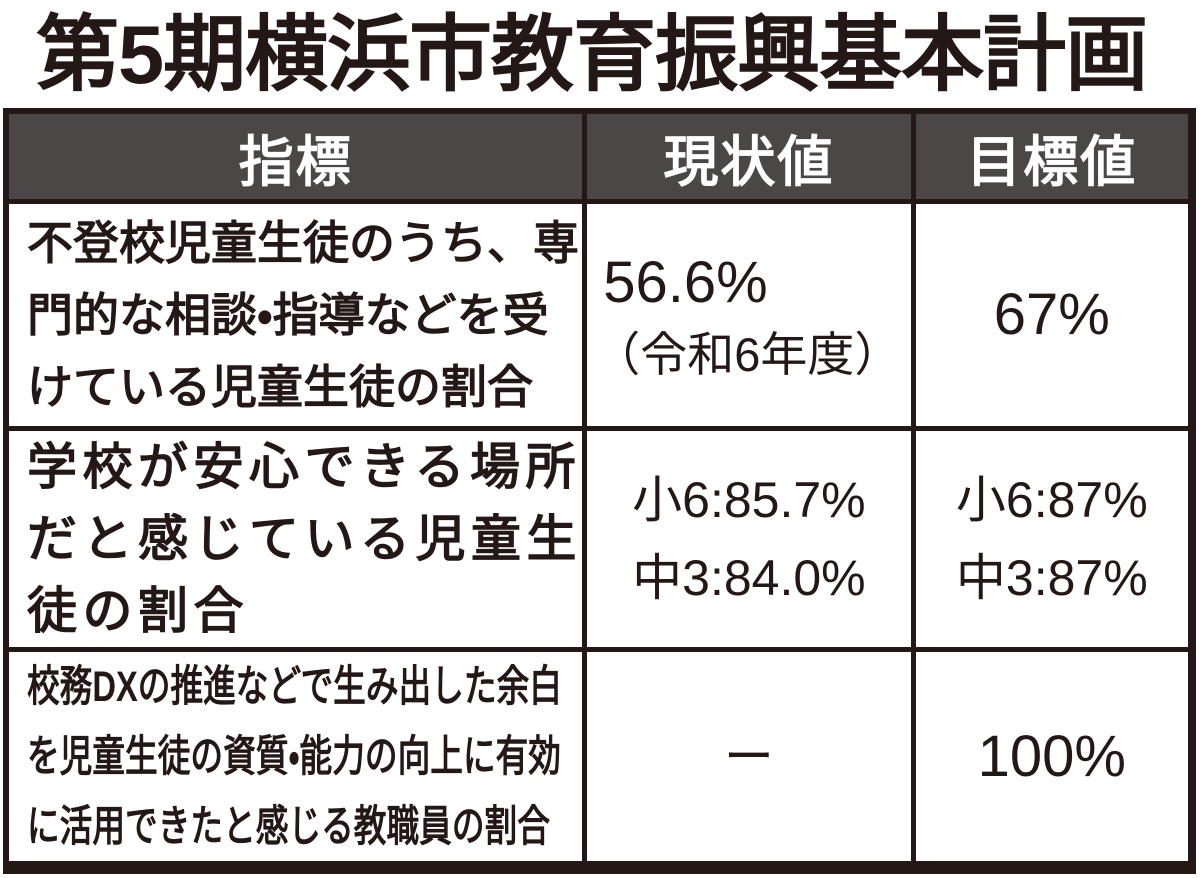 The image size is (1200, 878). Describe the element at coordinates (288, 315) in the screenshot. I see `indicator-row1-line2: 門的な相談・指導などを受` at that location.